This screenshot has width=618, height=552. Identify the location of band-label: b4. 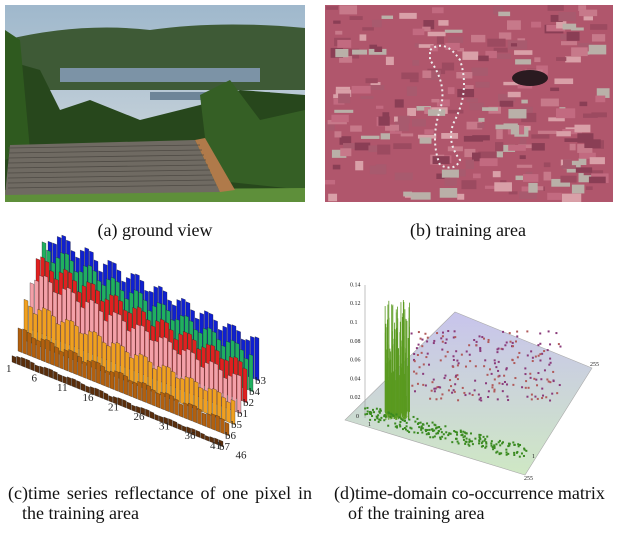
(255, 392).